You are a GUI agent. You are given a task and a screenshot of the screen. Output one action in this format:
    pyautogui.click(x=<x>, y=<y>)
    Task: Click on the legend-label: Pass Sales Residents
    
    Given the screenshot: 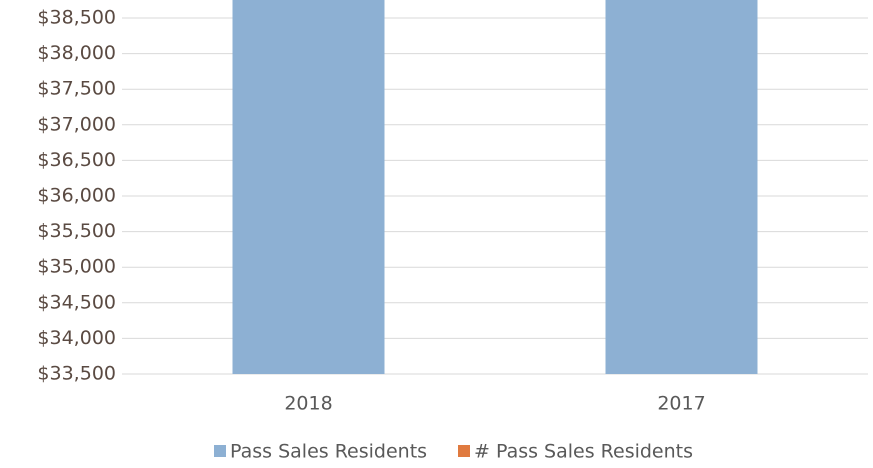 What is the action you would take?
    pyautogui.click(x=328, y=452)
    